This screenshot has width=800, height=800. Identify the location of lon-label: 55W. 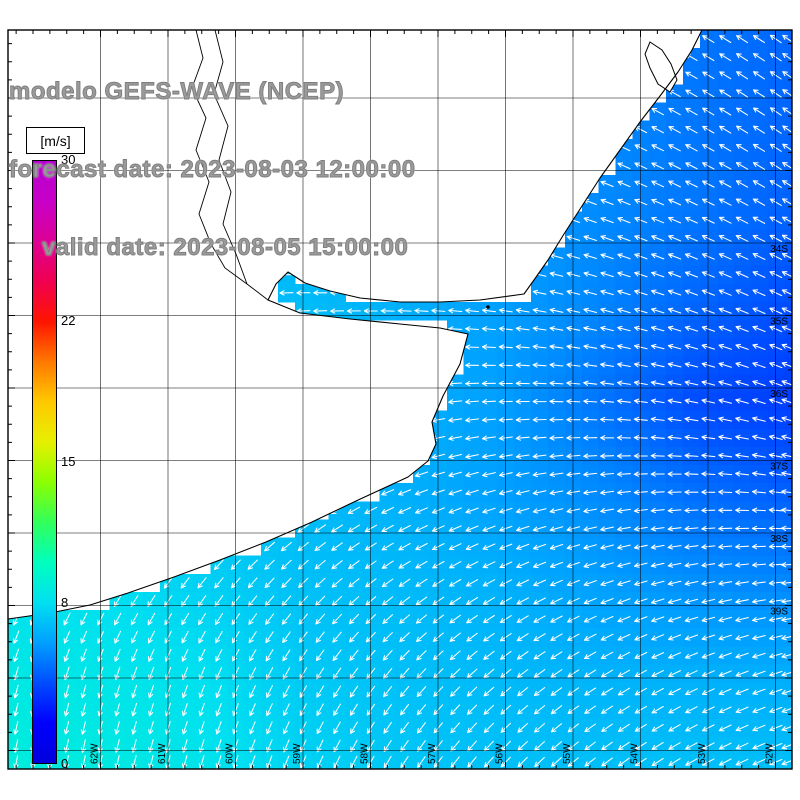
(567, 753).